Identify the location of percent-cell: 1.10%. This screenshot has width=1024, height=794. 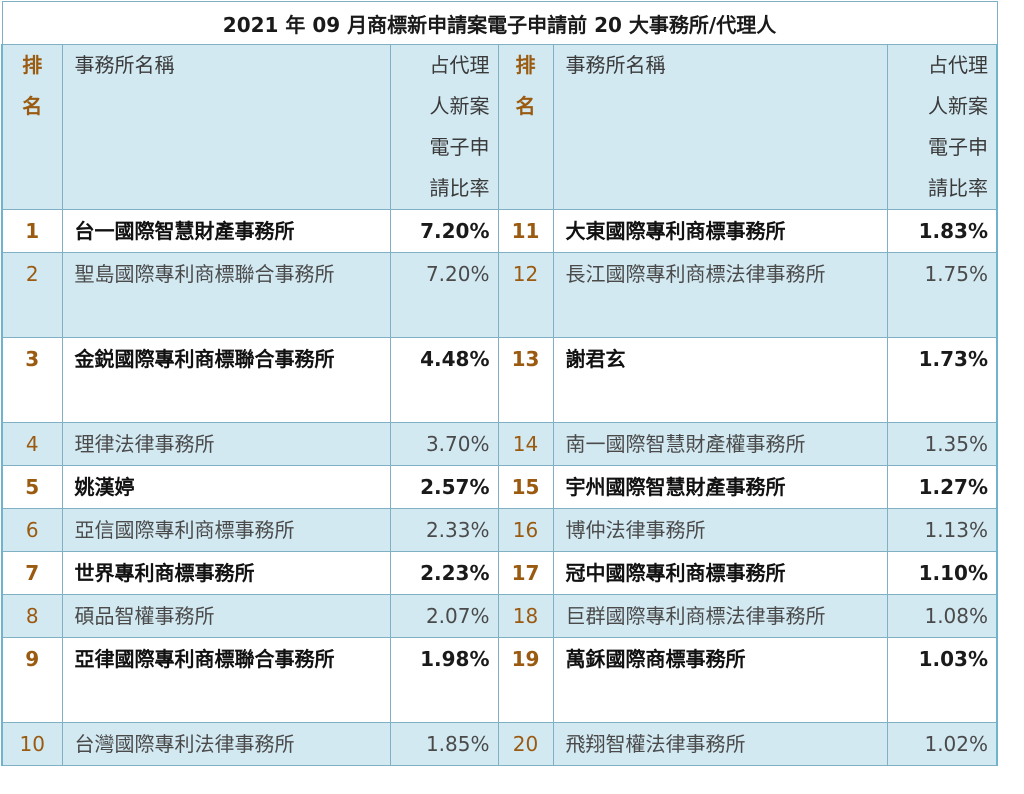
(942, 573).